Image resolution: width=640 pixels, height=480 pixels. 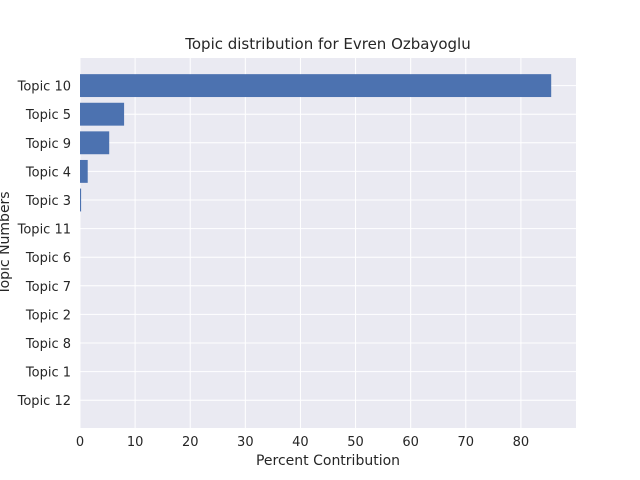 What do you see at coordinates (48, 287) in the screenshot?
I see `y-tick-label: Topic 7` at bounding box center [48, 287].